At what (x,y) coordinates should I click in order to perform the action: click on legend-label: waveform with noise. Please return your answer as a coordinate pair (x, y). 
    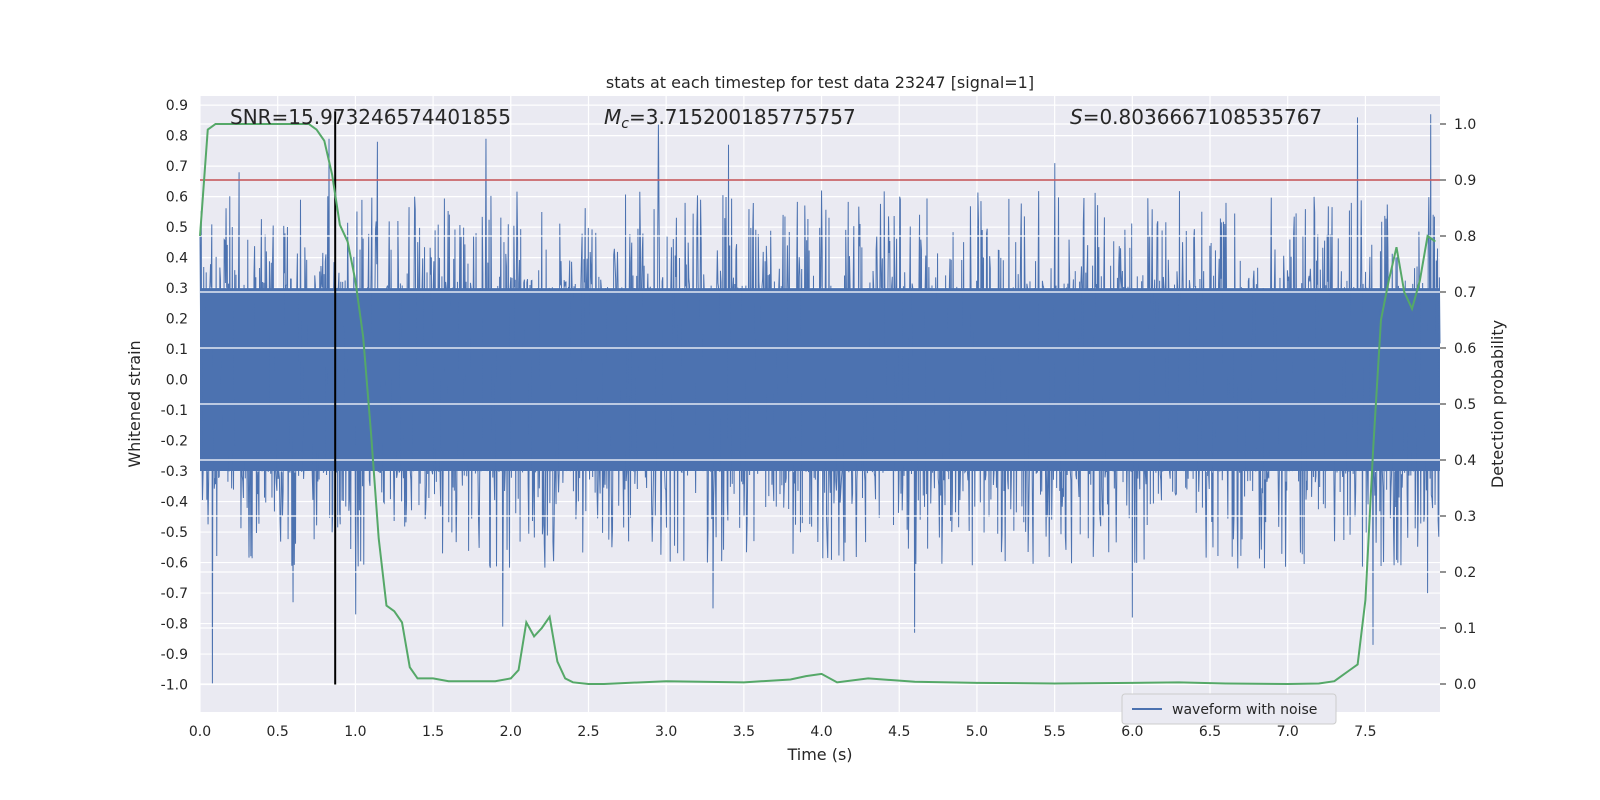
    Looking at the image, I should click on (1244, 710).